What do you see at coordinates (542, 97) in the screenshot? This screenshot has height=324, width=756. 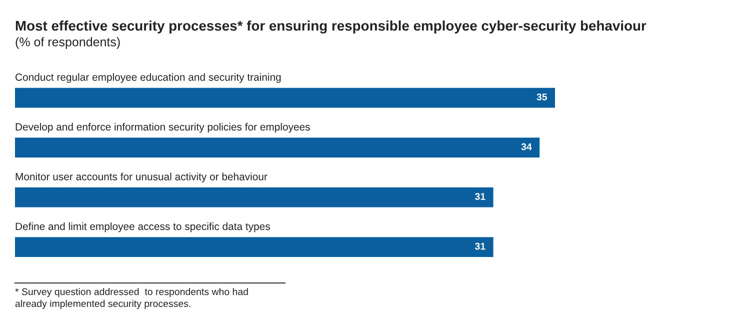 I see `data-label: 35` at bounding box center [542, 97].